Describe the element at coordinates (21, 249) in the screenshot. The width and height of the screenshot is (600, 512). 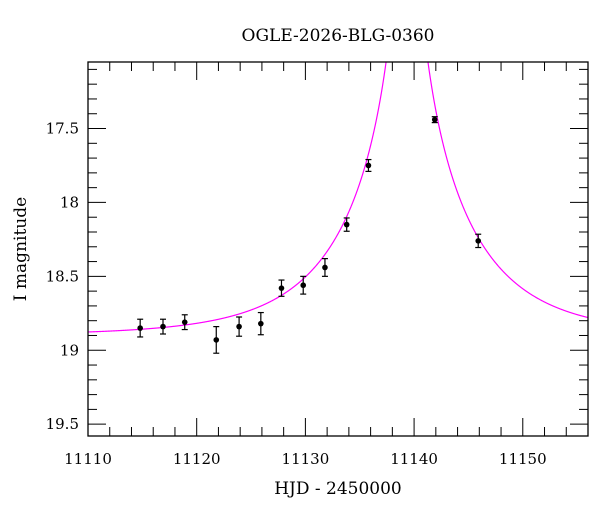
I see `y-axis-label: I magnitude` at that location.